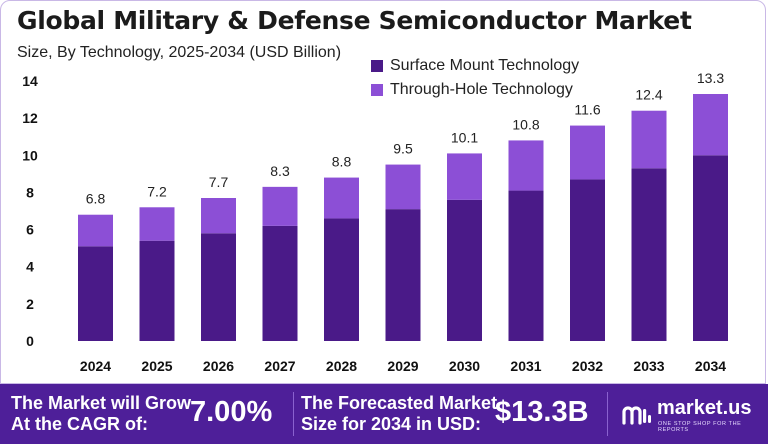 The width and height of the screenshot is (768, 444). I want to click on data-label-total: 13.3, so click(710, 78).